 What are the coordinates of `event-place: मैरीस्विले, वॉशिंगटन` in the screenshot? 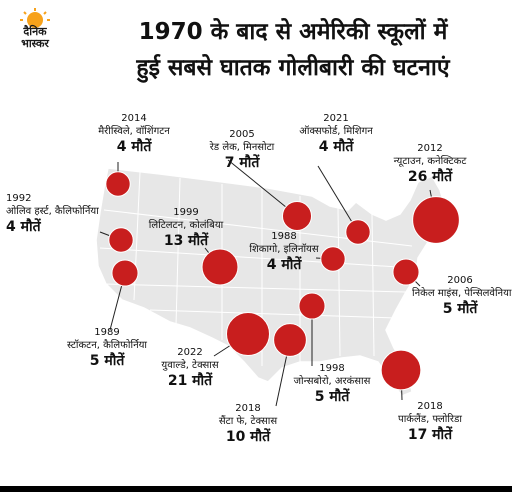 It's located at (134, 131).